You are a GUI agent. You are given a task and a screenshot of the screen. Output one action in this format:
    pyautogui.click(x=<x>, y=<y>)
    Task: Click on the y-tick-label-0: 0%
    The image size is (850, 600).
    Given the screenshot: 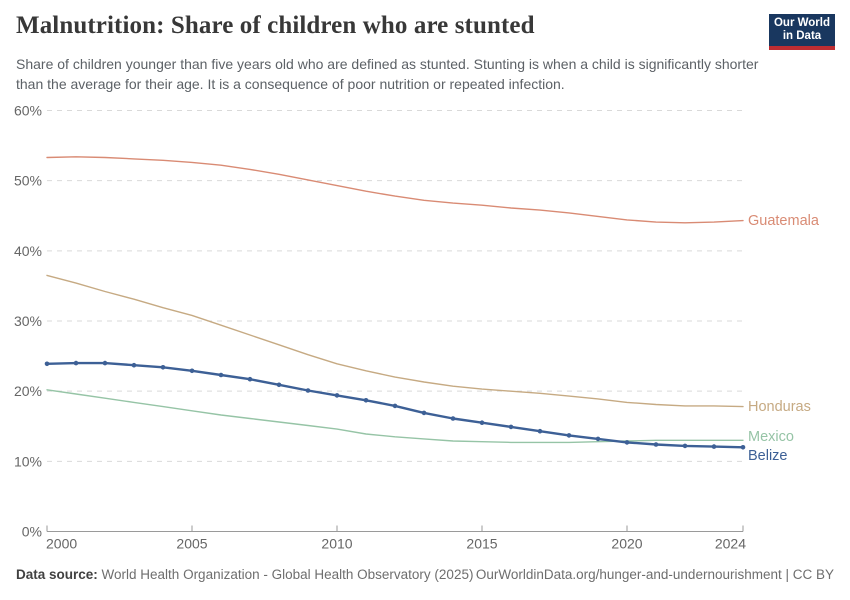 What is the action you would take?
    pyautogui.click(x=32, y=532)
    